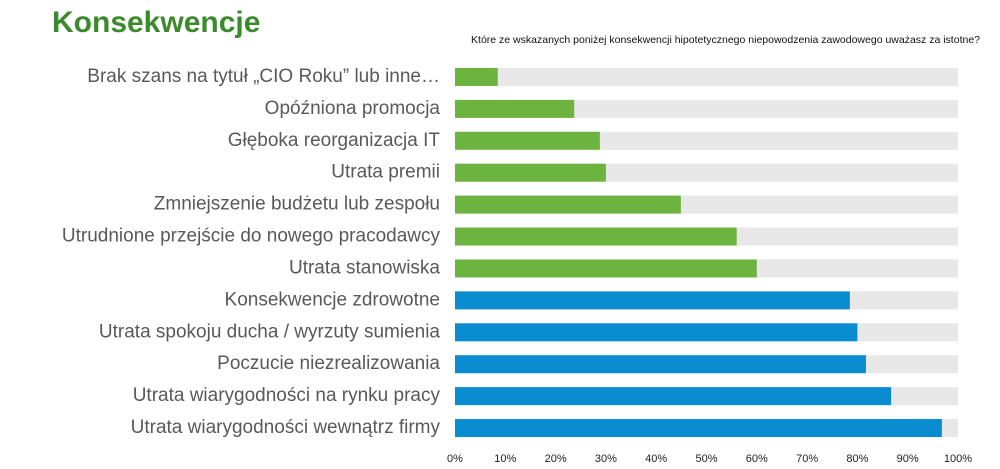 This screenshot has height=469, width=1000. What do you see at coordinates (757, 459) in the screenshot?
I see `x-tick-label: 60%` at bounding box center [757, 459].